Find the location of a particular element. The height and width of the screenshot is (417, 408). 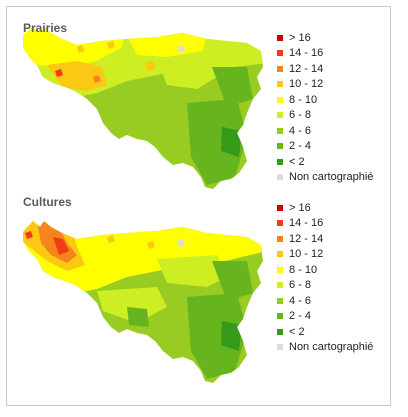

map-title-prairies: Prairies is located at coordinates (45, 28).